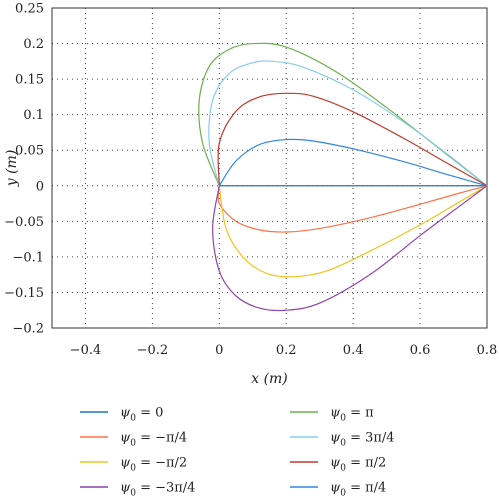 The height and width of the screenshot is (500, 499). I want to click on y-tick-label: 0.05, so click(29, 151).